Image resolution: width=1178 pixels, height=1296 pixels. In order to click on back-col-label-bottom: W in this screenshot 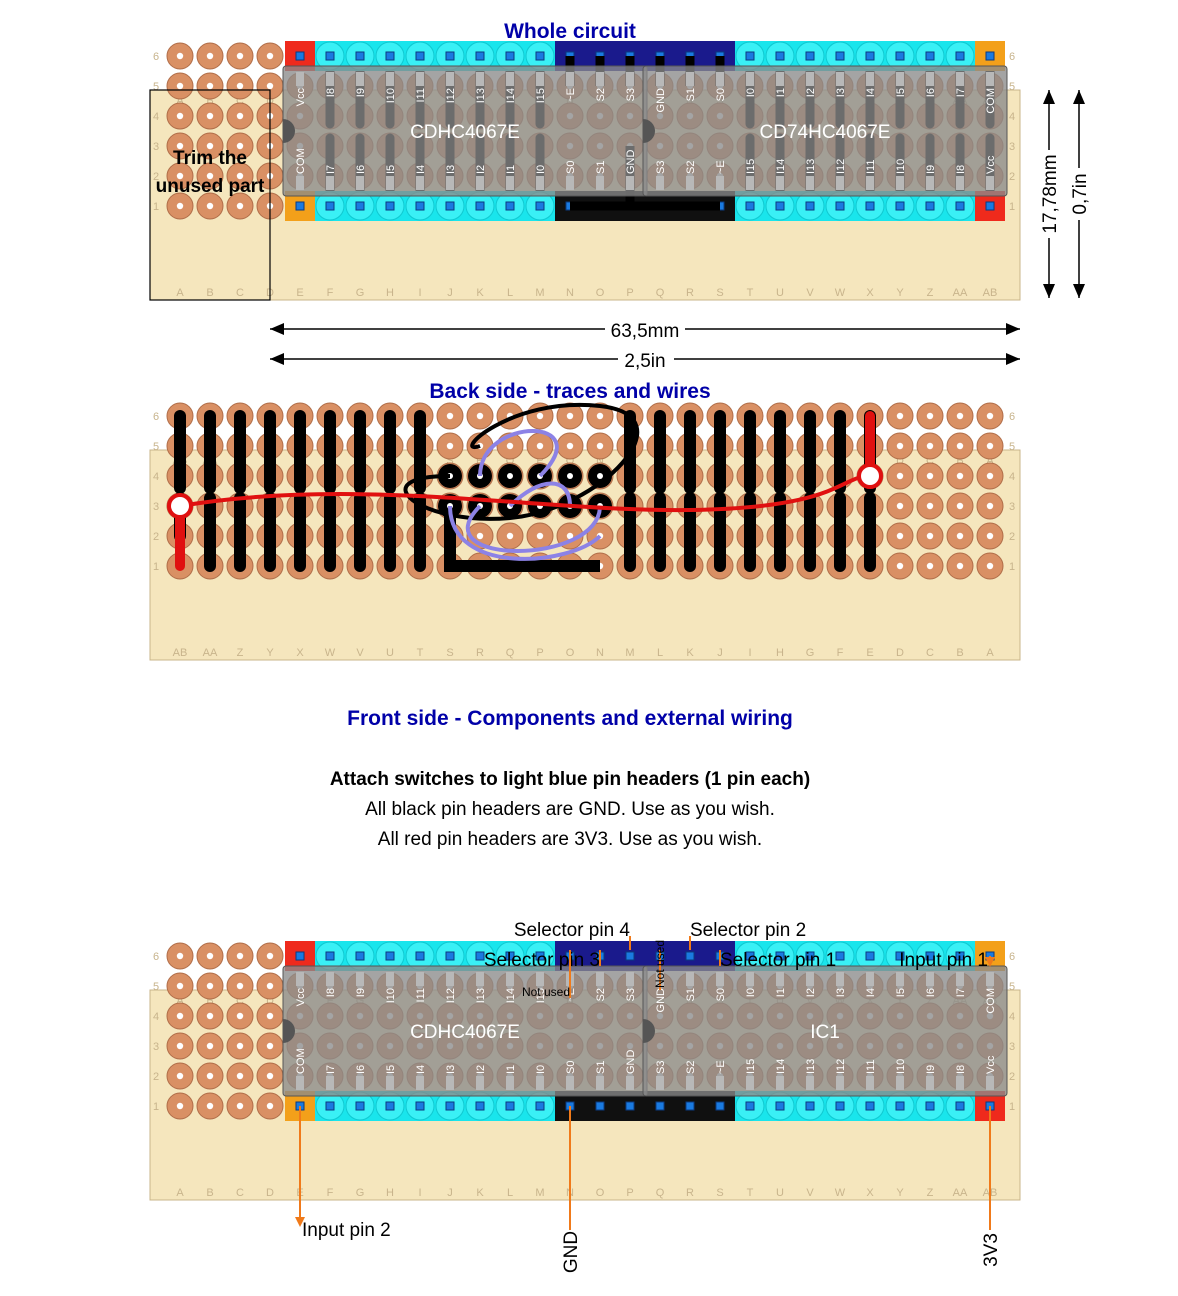, I will do `click(330, 653)`.